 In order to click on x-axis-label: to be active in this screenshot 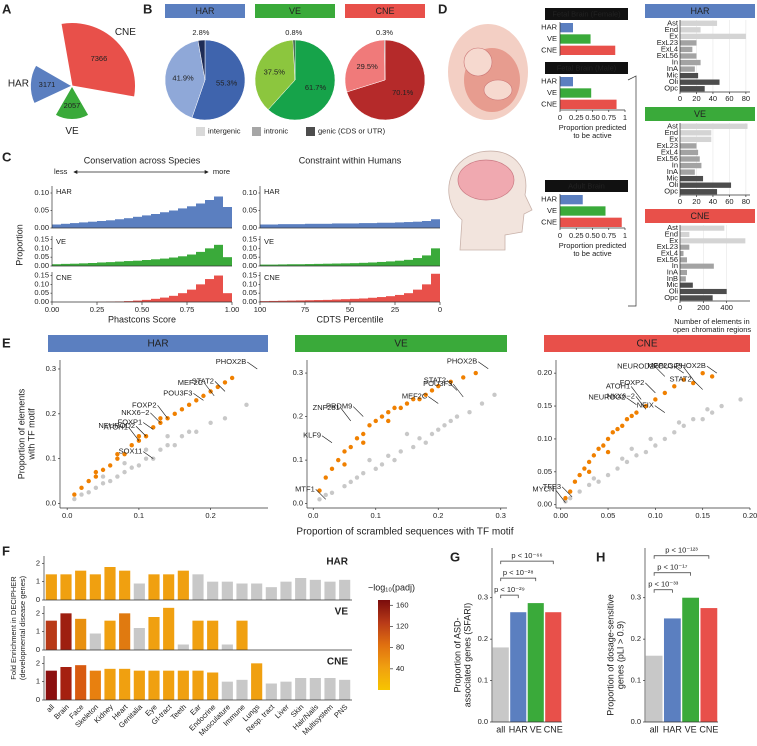, I will do `click(592, 253)`.